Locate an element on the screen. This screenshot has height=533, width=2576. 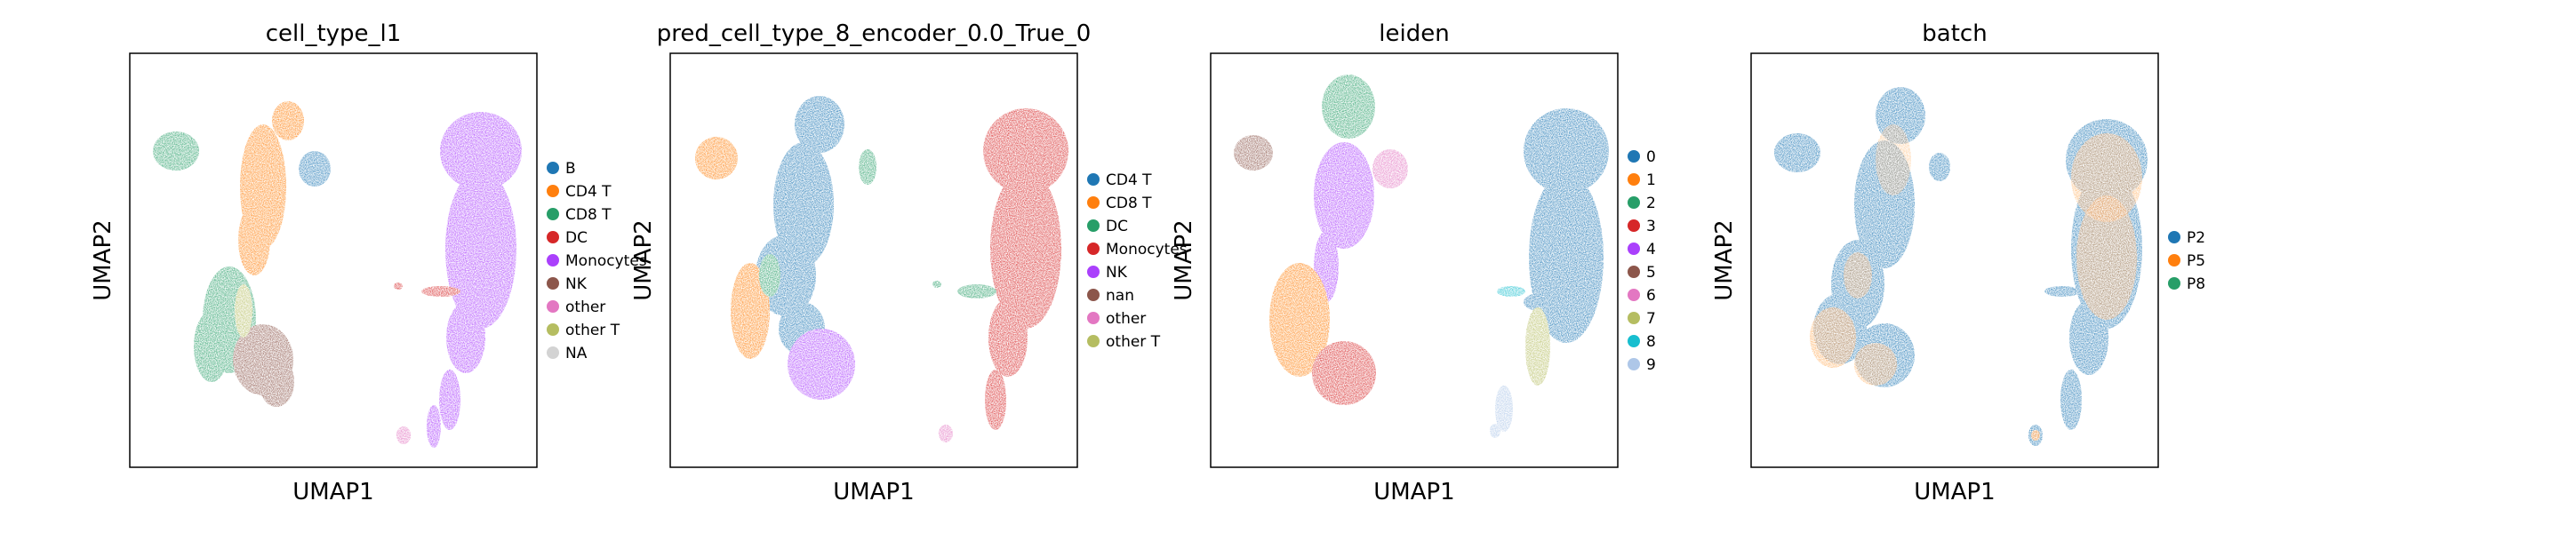
legend-label: 3 is located at coordinates (1651, 226).